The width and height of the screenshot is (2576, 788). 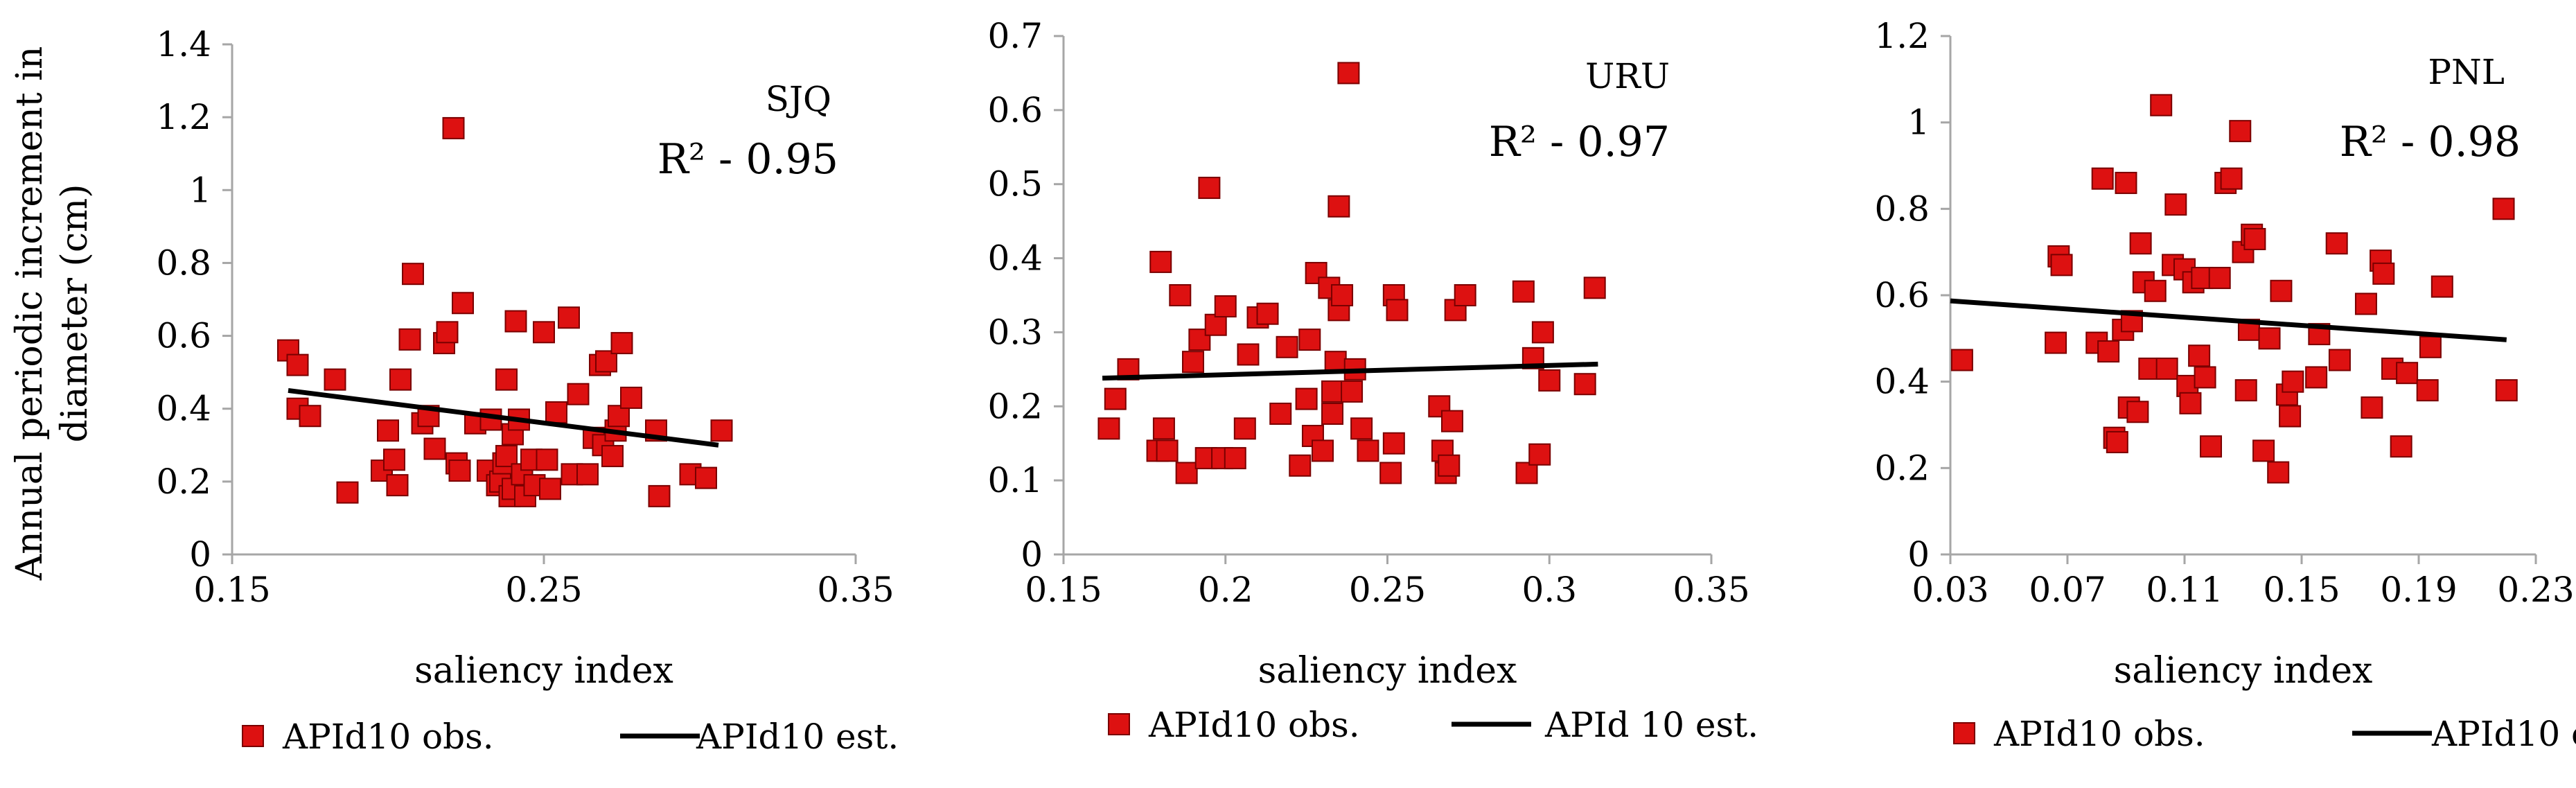 I want to click on y-tick-label: 1.2, so click(x=183, y=117).